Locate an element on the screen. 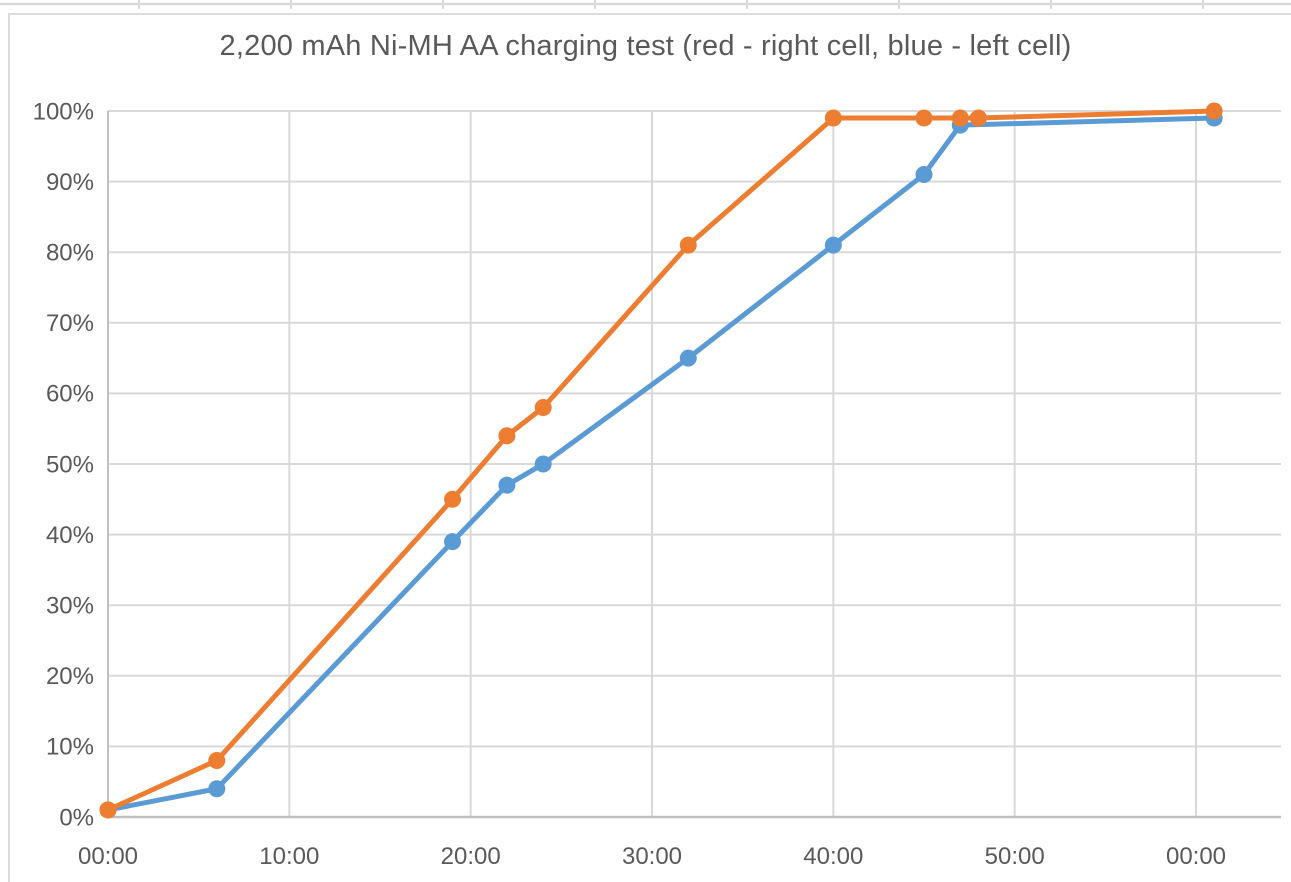 This screenshot has height=882, width=1291. y-tick-label: 80% is located at coordinates (70, 253).